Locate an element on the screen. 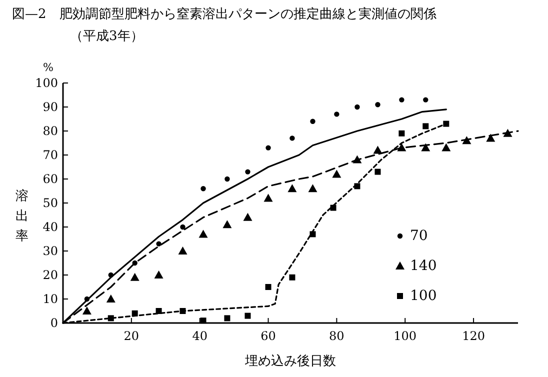 The height and width of the screenshot is (377, 548). y-tick-label: 100 is located at coordinates (46, 83).